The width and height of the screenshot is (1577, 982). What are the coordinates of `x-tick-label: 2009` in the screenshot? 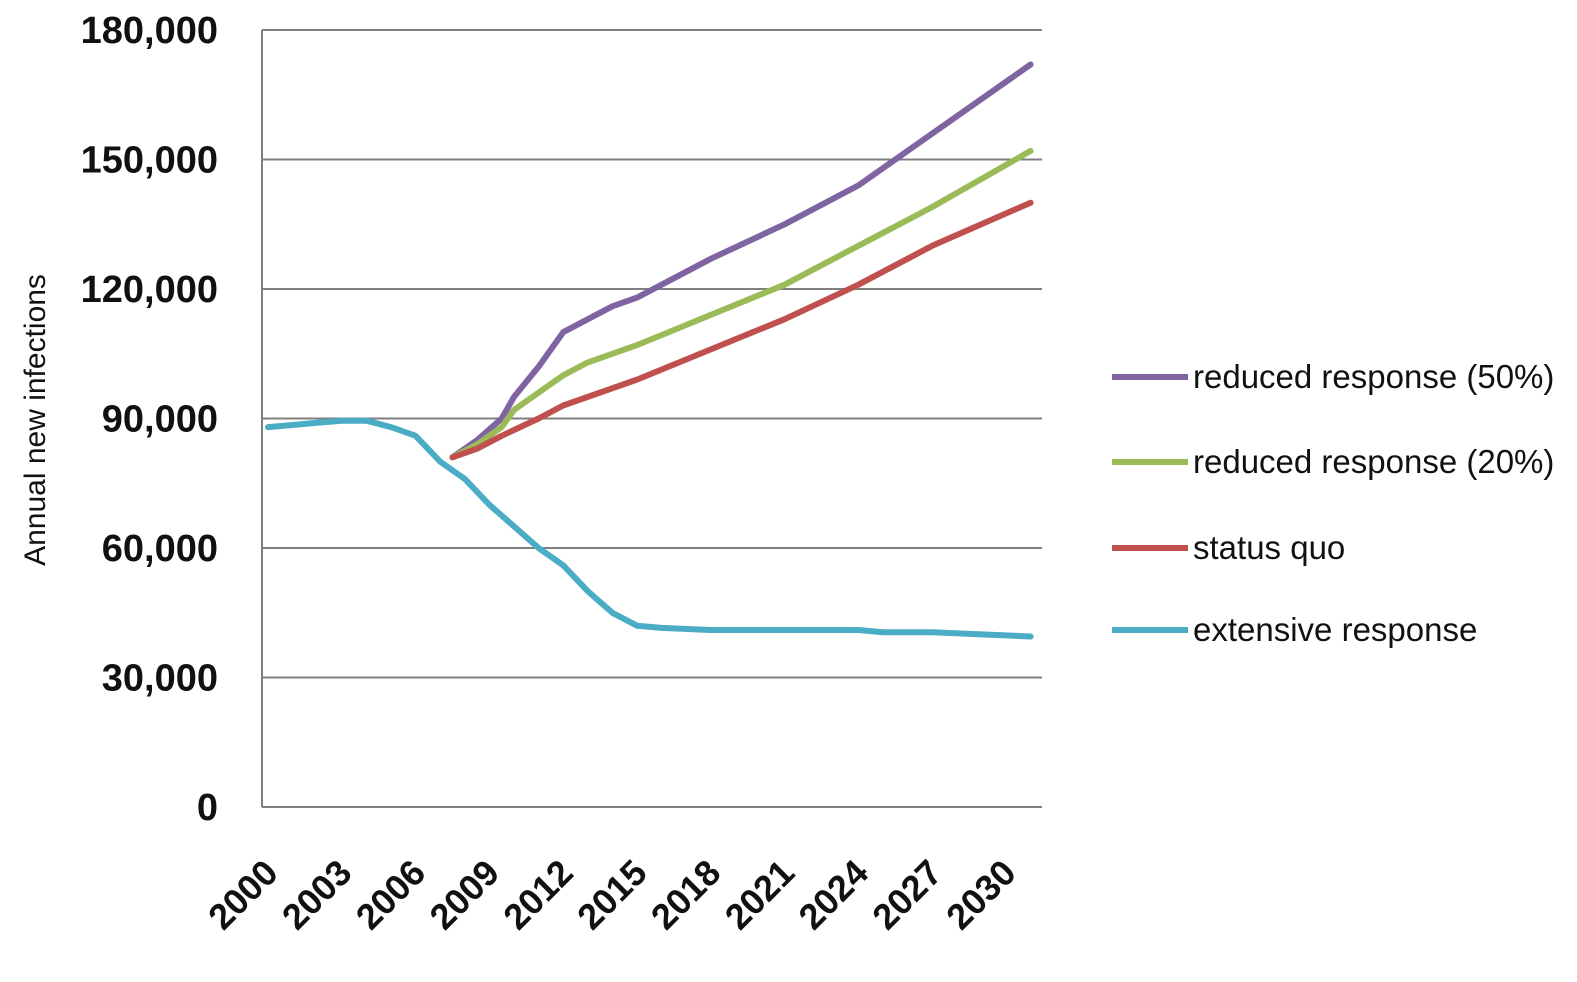 It's located at (464, 895).